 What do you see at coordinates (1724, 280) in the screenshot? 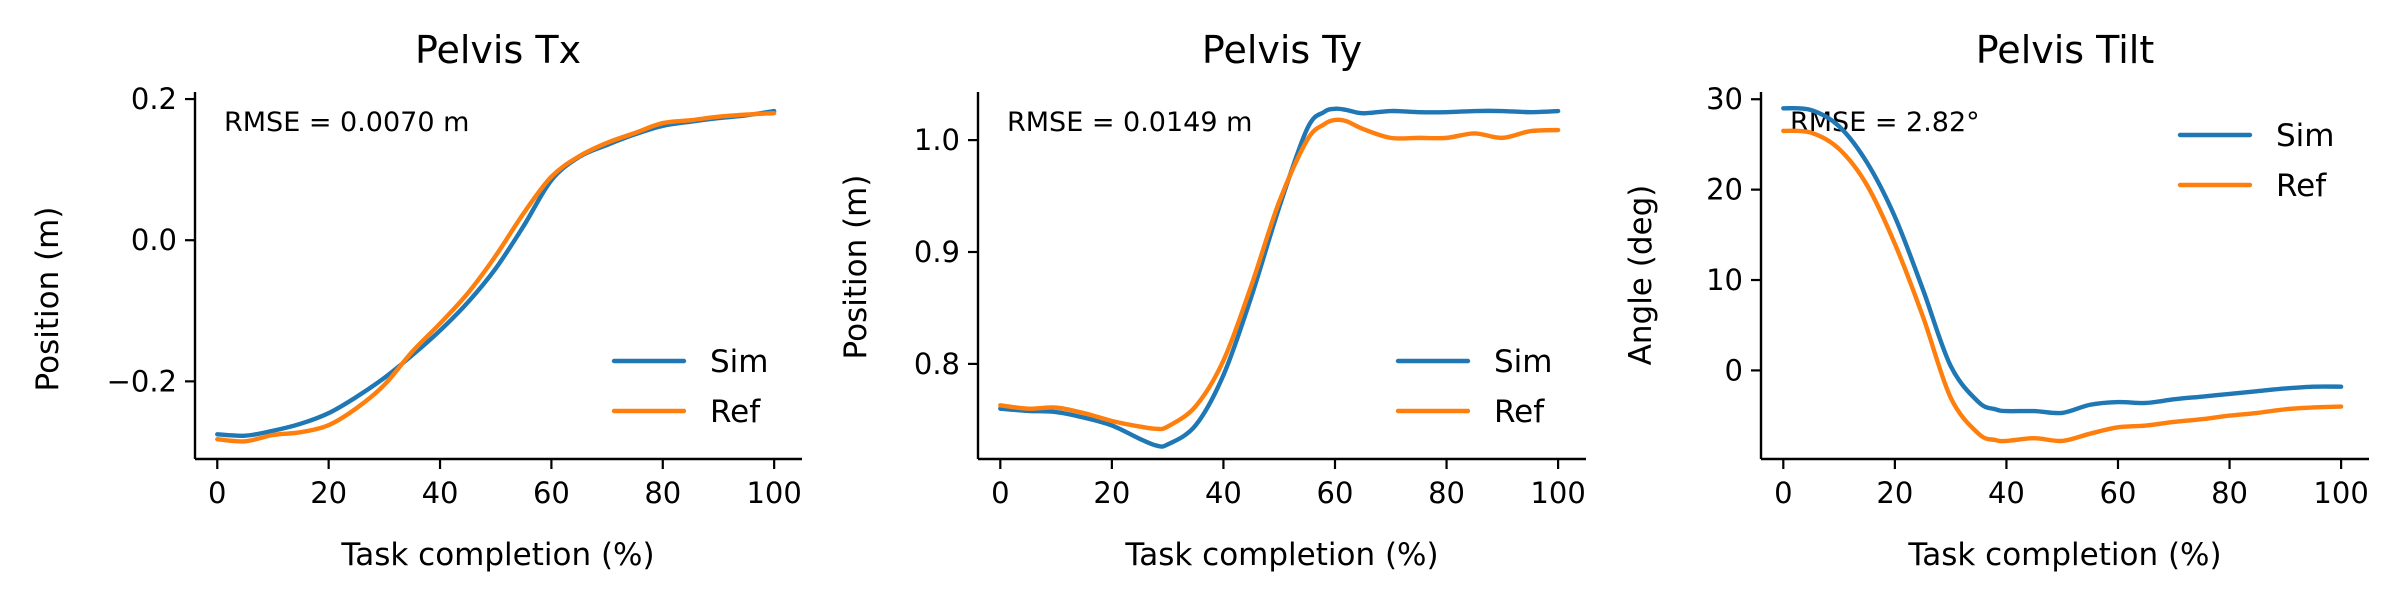
I see `y-tick-label: 10` at bounding box center [1724, 280].